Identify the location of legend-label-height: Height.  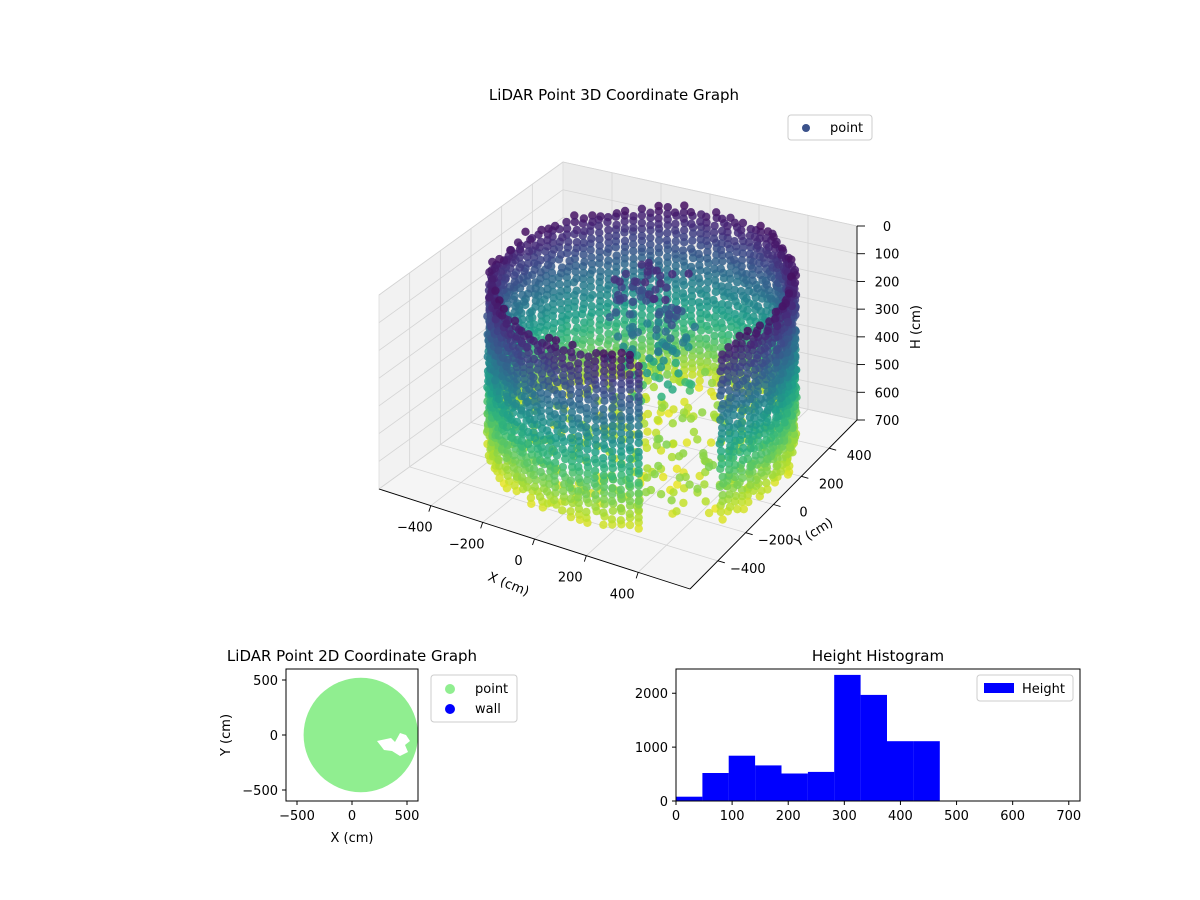
(1043, 689).